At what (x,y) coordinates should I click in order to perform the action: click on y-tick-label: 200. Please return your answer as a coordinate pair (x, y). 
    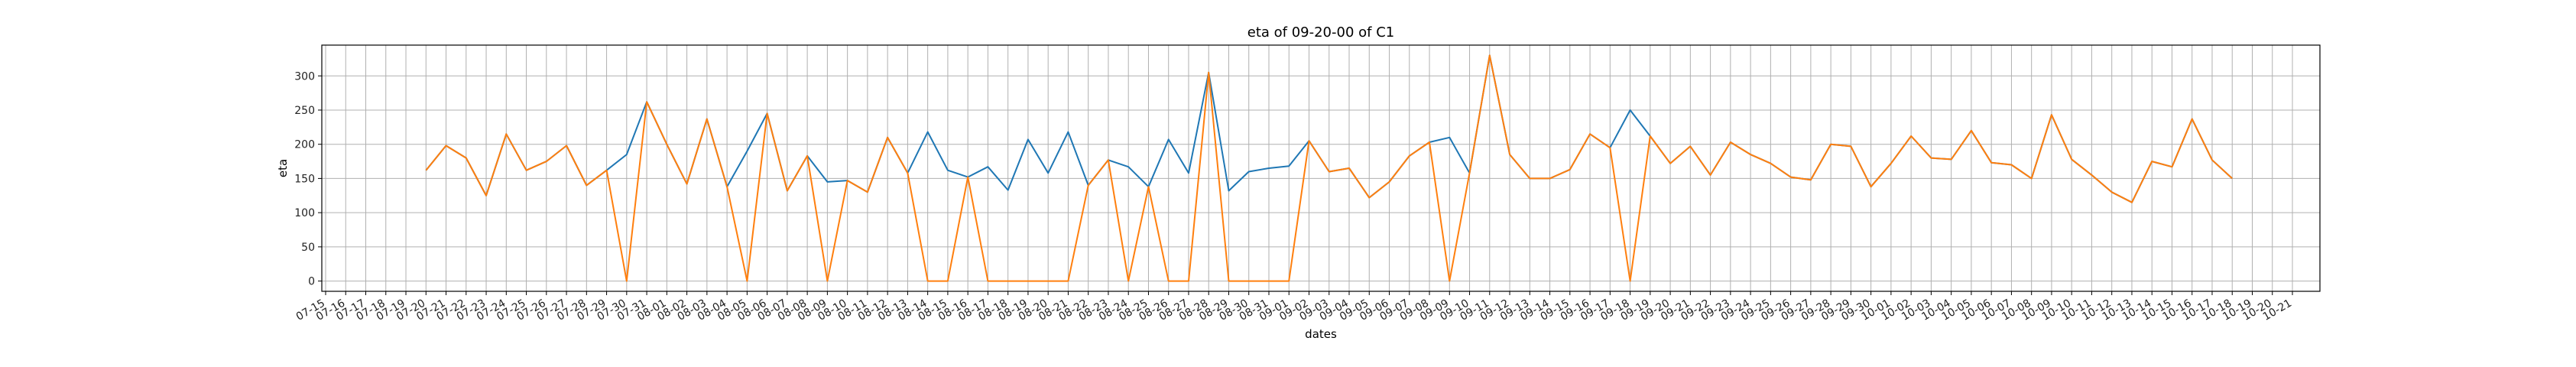
    Looking at the image, I should click on (304, 145).